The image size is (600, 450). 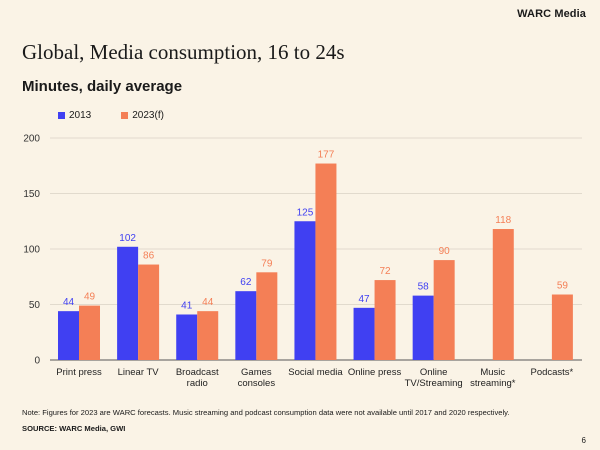 What do you see at coordinates (364, 299) in the screenshot?
I see `data-label-2013-5: 47` at bounding box center [364, 299].